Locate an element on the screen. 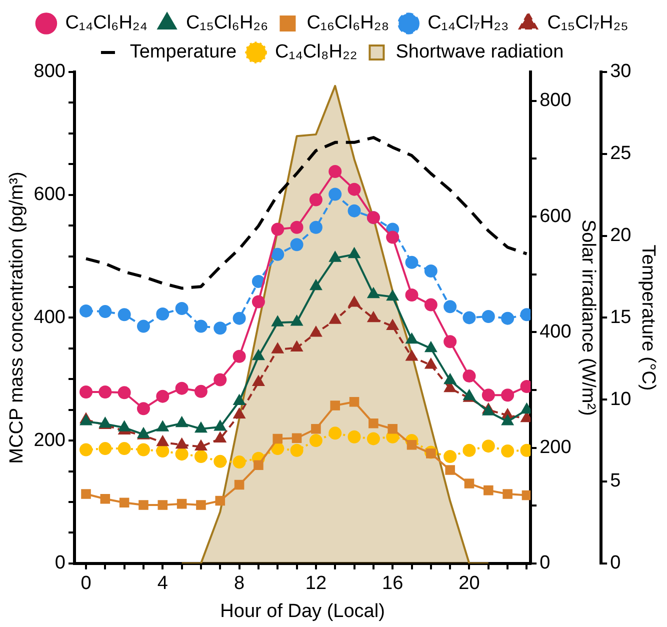 The height and width of the screenshot is (627, 667). legend-label: C₁₄Cl₈H₂₂ is located at coordinates (316, 52).